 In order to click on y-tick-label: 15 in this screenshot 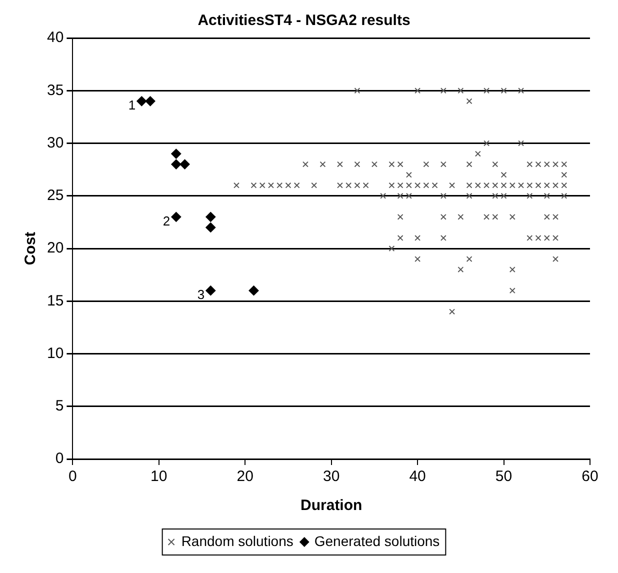, I will do `click(55, 301)`.